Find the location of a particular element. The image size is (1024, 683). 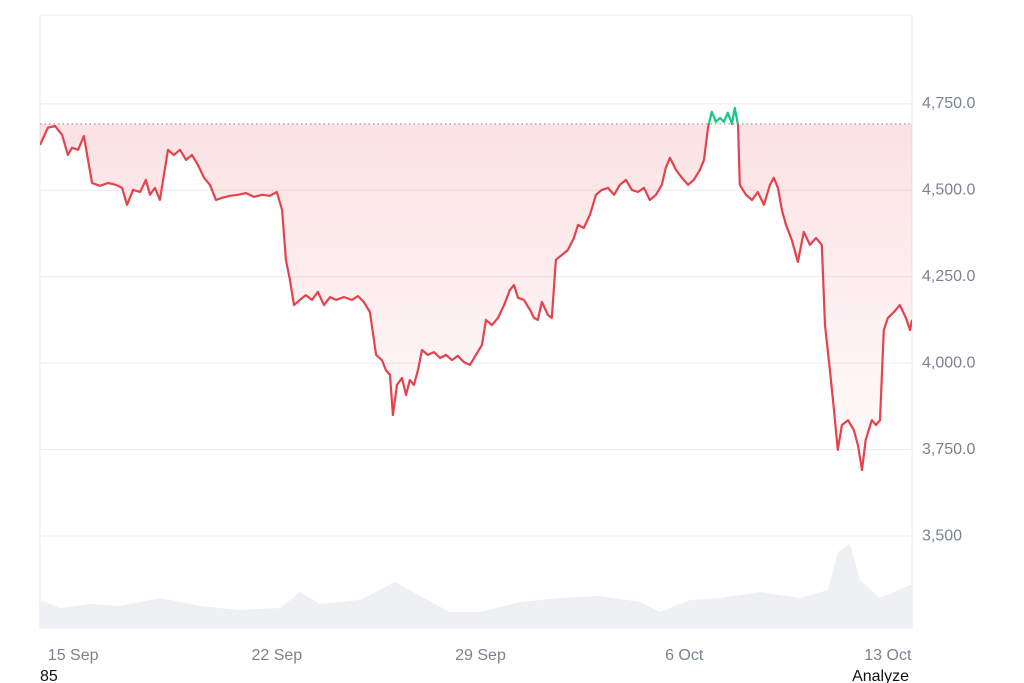

x-tick-label: 29 Sep is located at coordinates (480, 655).